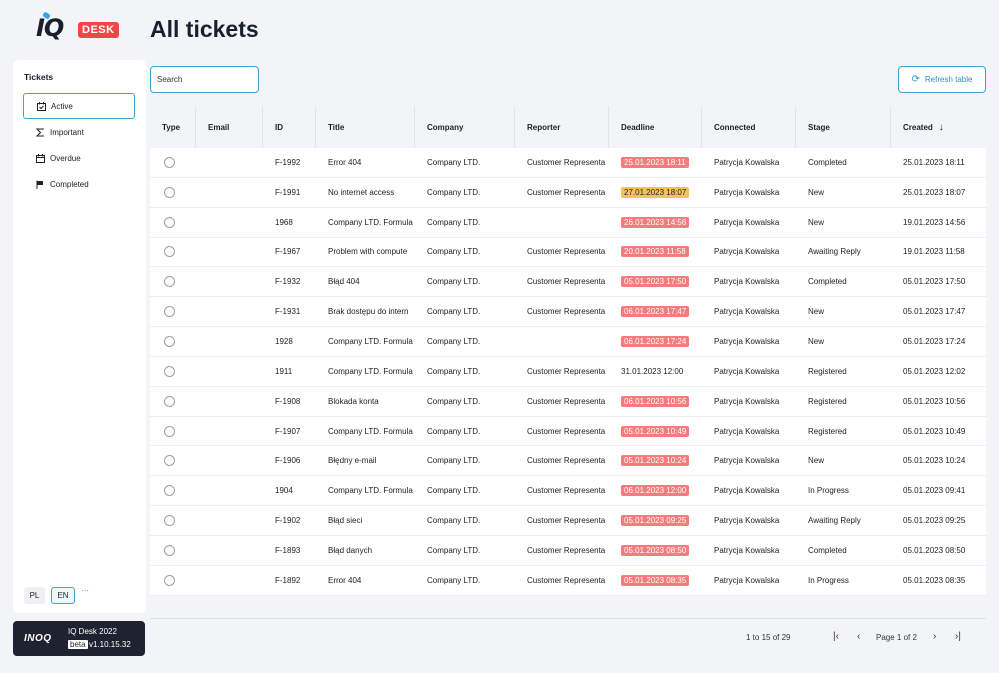 The image size is (999, 673). I want to click on cell-title-text: Błędny e-mail, so click(352, 461).